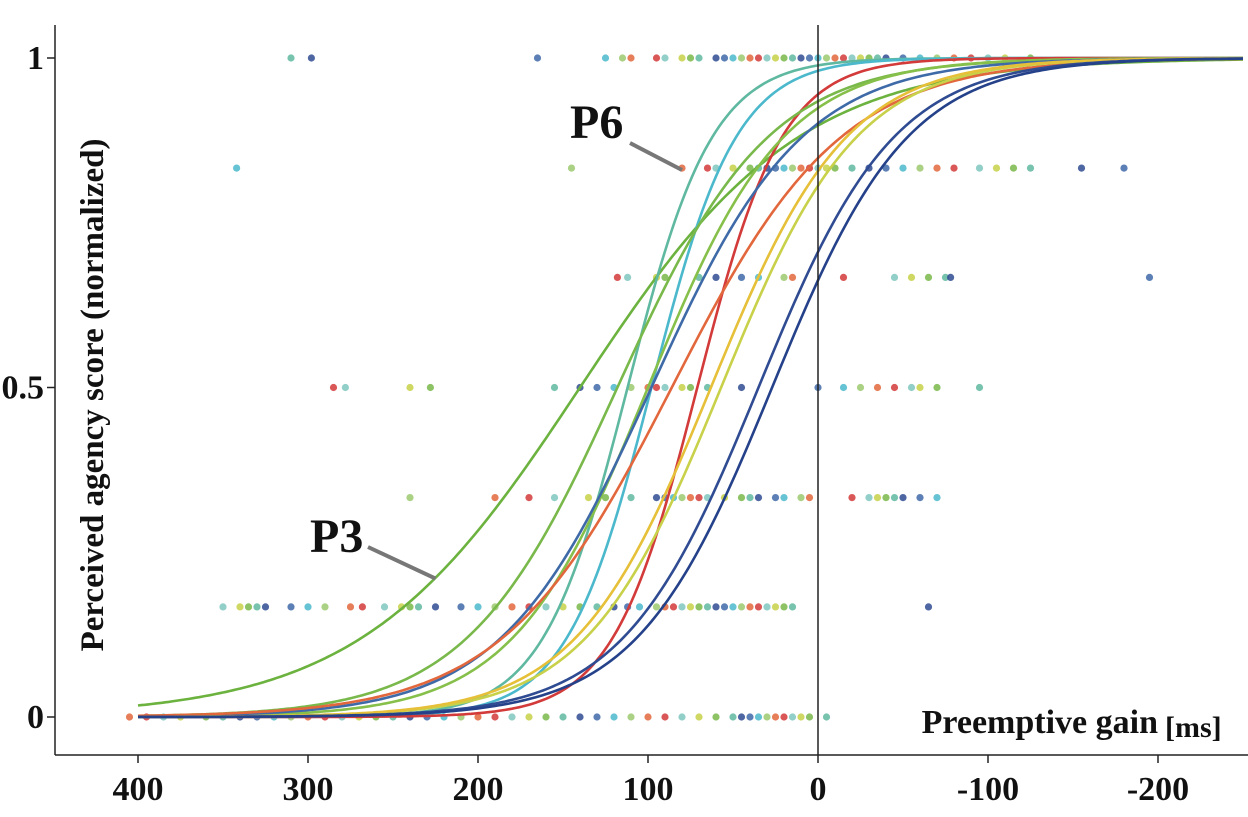 Image resolution: width=1248 pixels, height=817 pixels. Describe the element at coordinates (336, 536) in the screenshot. I see `annotation-p3: P3` at that location.